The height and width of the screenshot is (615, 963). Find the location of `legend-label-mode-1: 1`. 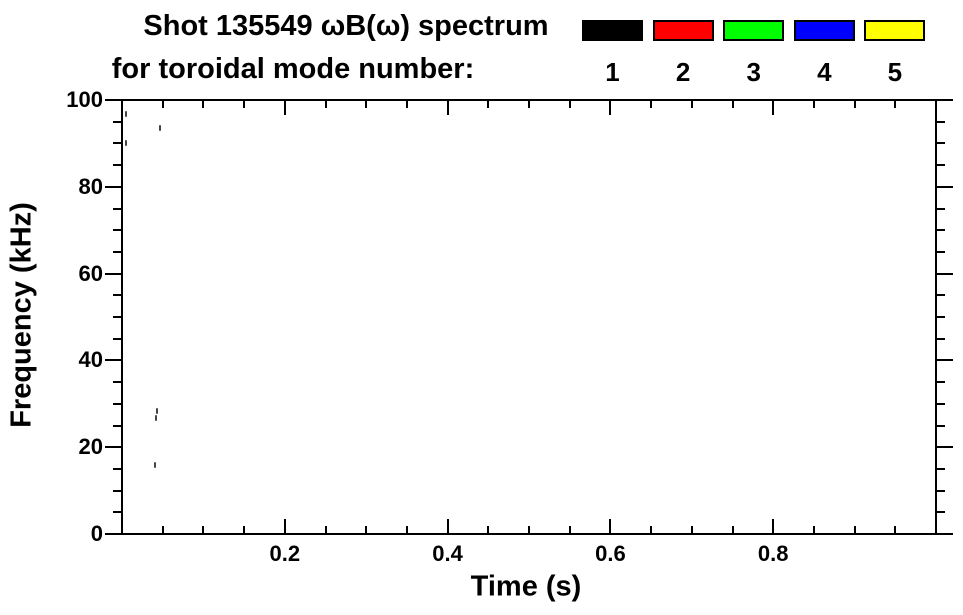

legend-label-mode-1: 1 is located at coordinates (612, 72).